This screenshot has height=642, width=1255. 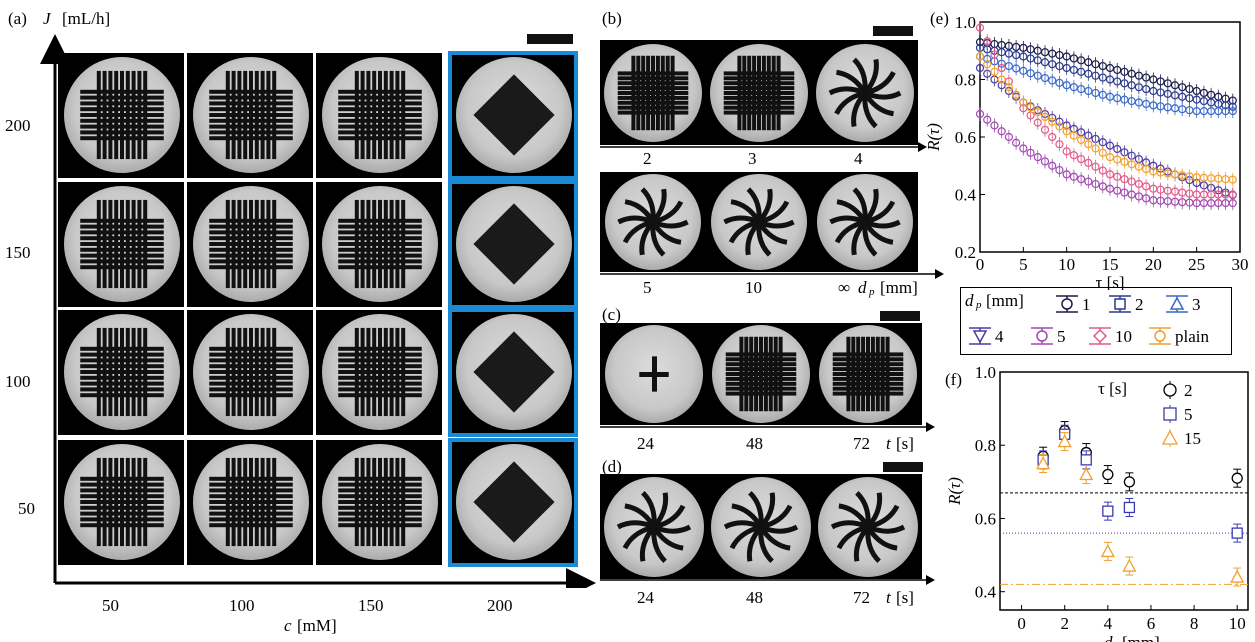 What do you see at coordinates (371, 605) in the screenshot?
I see `col-label-150: 150` at bounding box center [371, 605].